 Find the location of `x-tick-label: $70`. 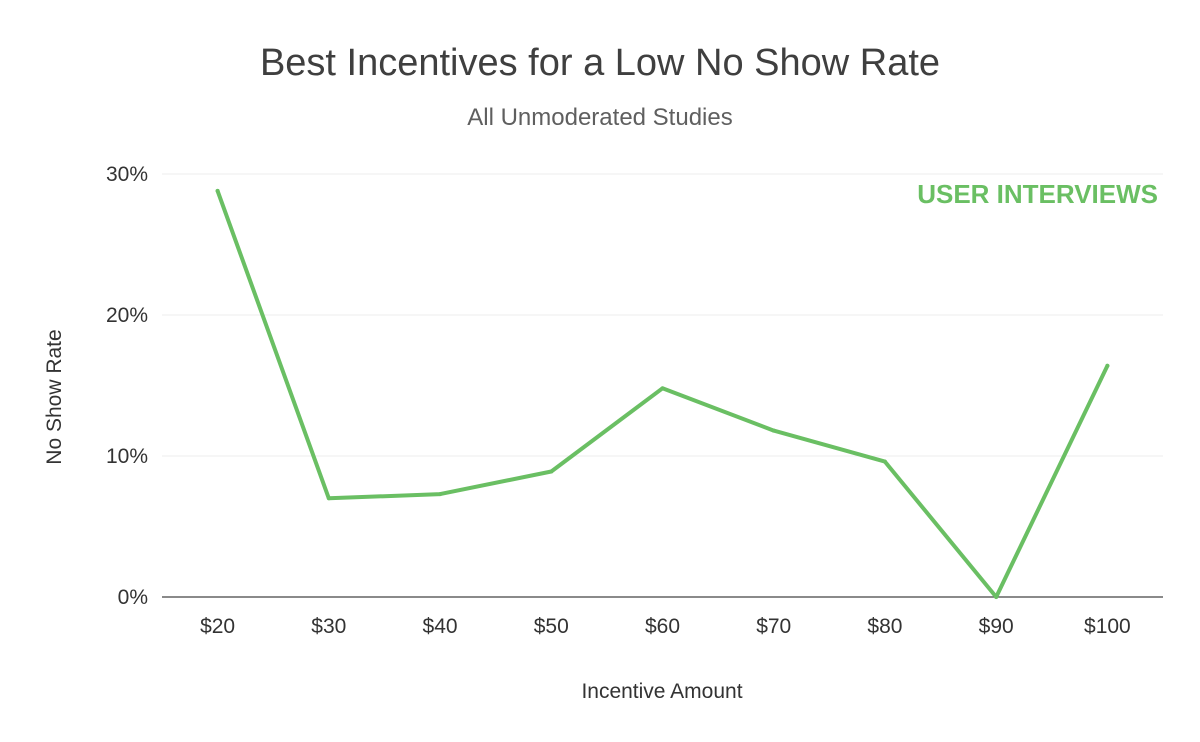

x-tick-label: $70 is located at coordinates (773, 626).